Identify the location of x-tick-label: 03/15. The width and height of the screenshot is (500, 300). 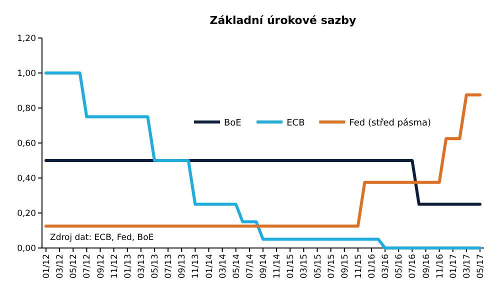
(305, 266).